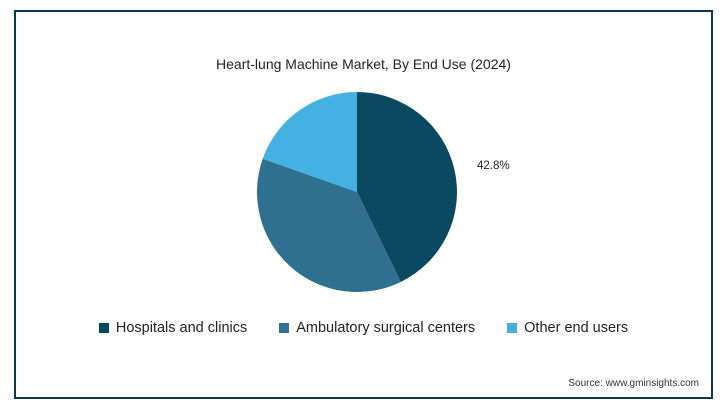 The width and height of the screenshot is (727, 412). I want to click on legend-item-other: Other end users, so click(567, 328).